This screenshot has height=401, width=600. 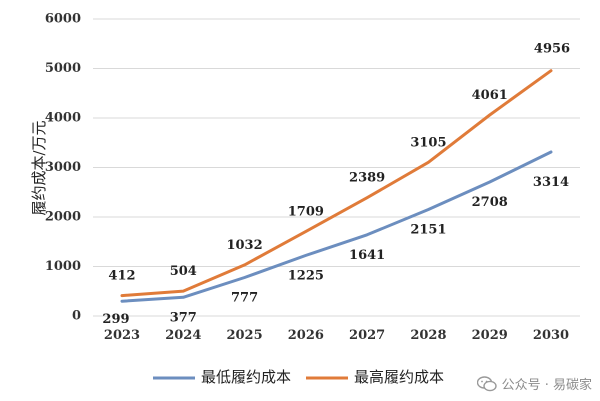 I want to click on x-tick-label: 2025, so click(x=244, y=335).